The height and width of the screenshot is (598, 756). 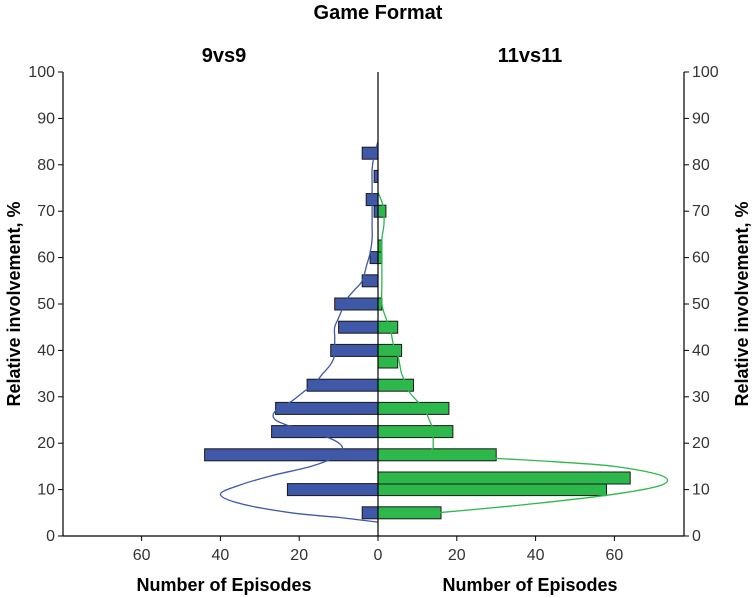 I want to click on y-tick-label-left-1: 10, so click(x=46, y=490).